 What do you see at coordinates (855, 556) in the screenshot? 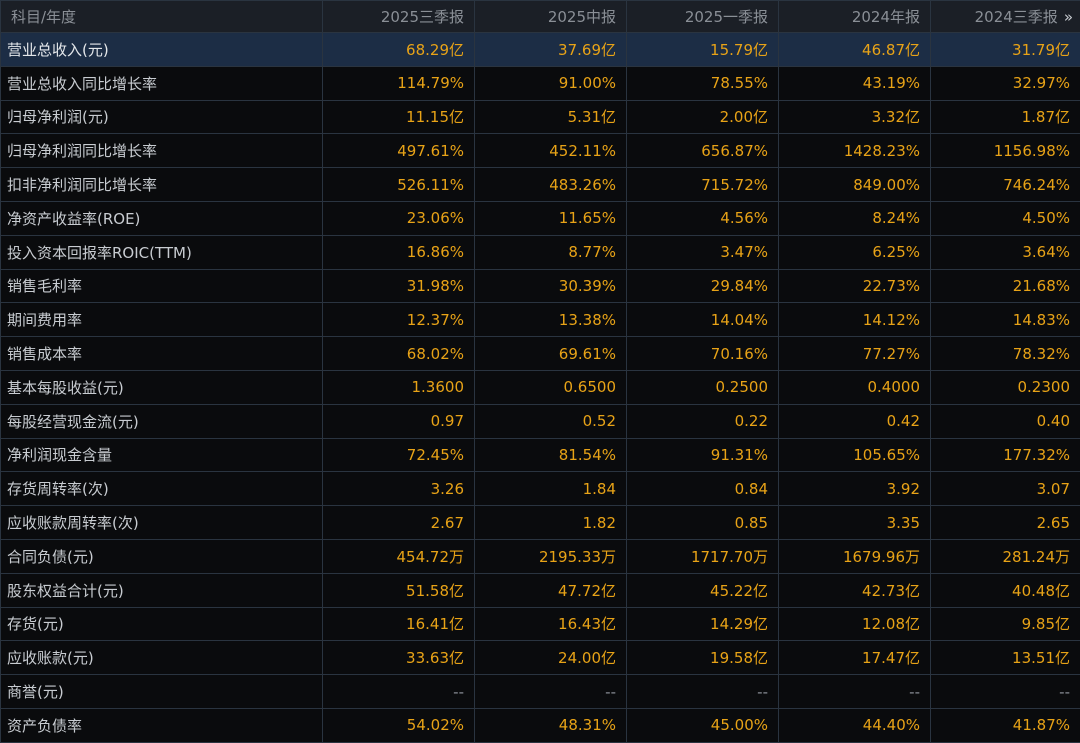
I see `value-cell: 1679.96万` at bounding box center [855, 556].